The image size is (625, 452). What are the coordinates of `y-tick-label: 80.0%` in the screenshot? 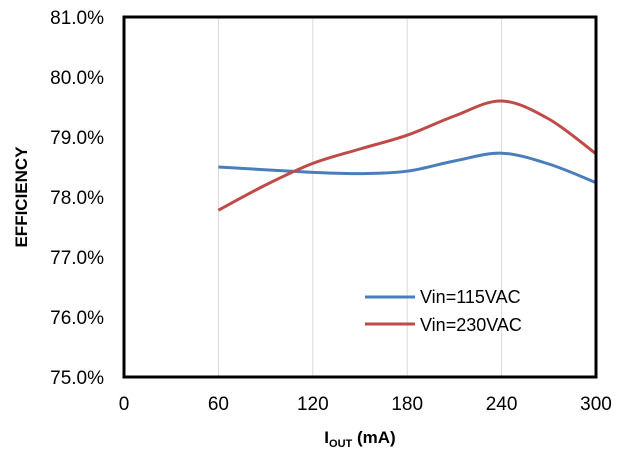 It's located at (77, 78).